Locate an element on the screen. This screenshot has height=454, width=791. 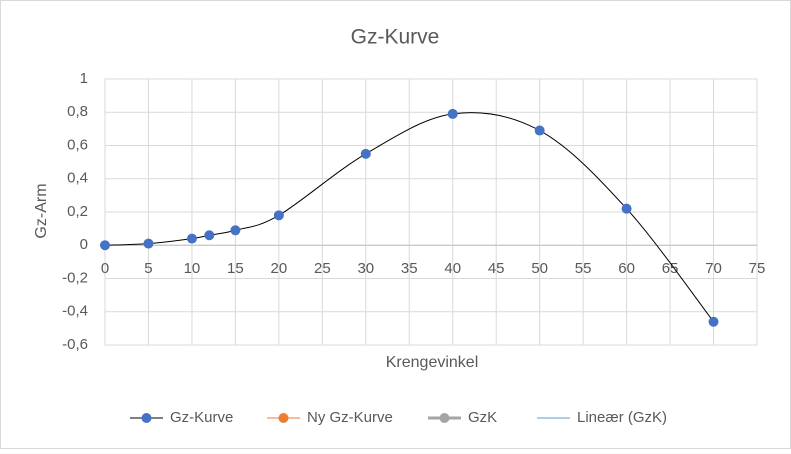
y-tick-label: 0,2 is located at coordinates (77, 211).